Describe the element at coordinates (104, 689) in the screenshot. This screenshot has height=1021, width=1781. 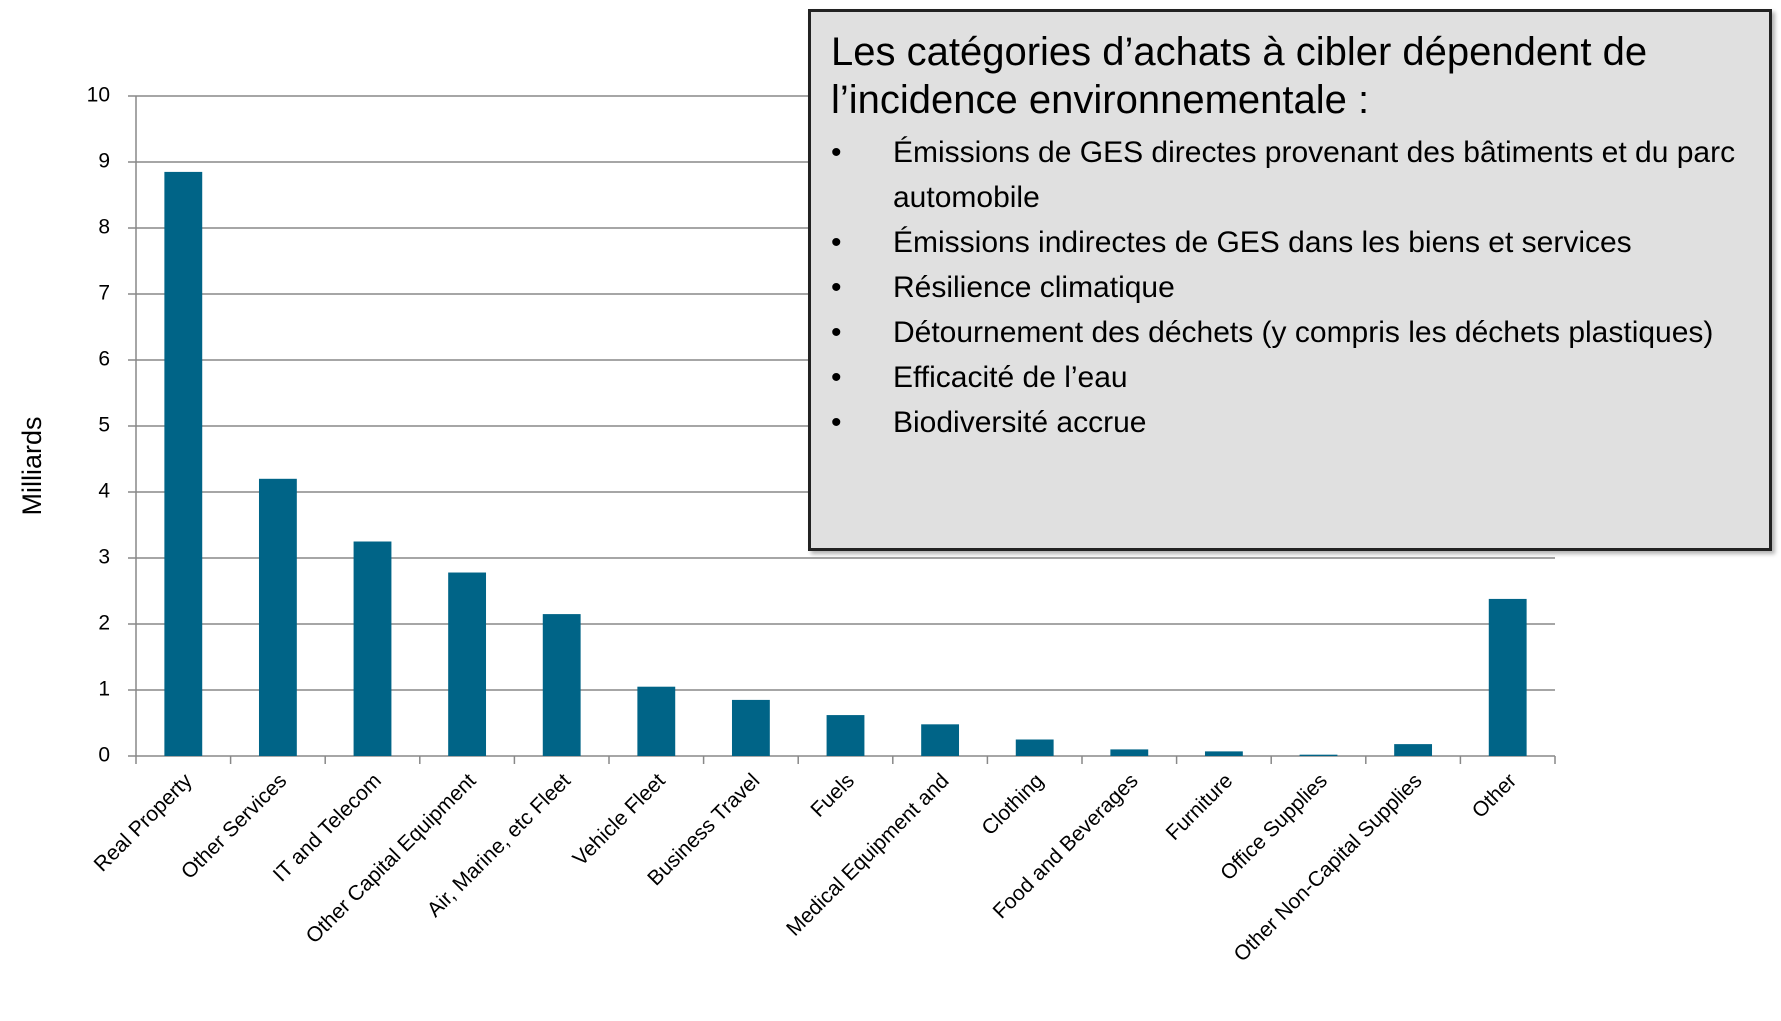
I see `y-tick-label: 1` at that location.